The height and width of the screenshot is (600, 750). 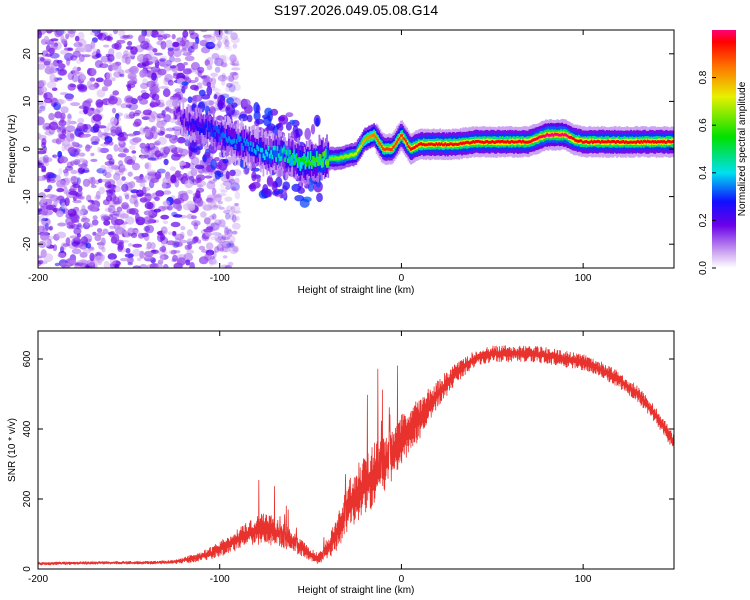 I want to click on x-tick-label: 100, so click(x=583, y=579).